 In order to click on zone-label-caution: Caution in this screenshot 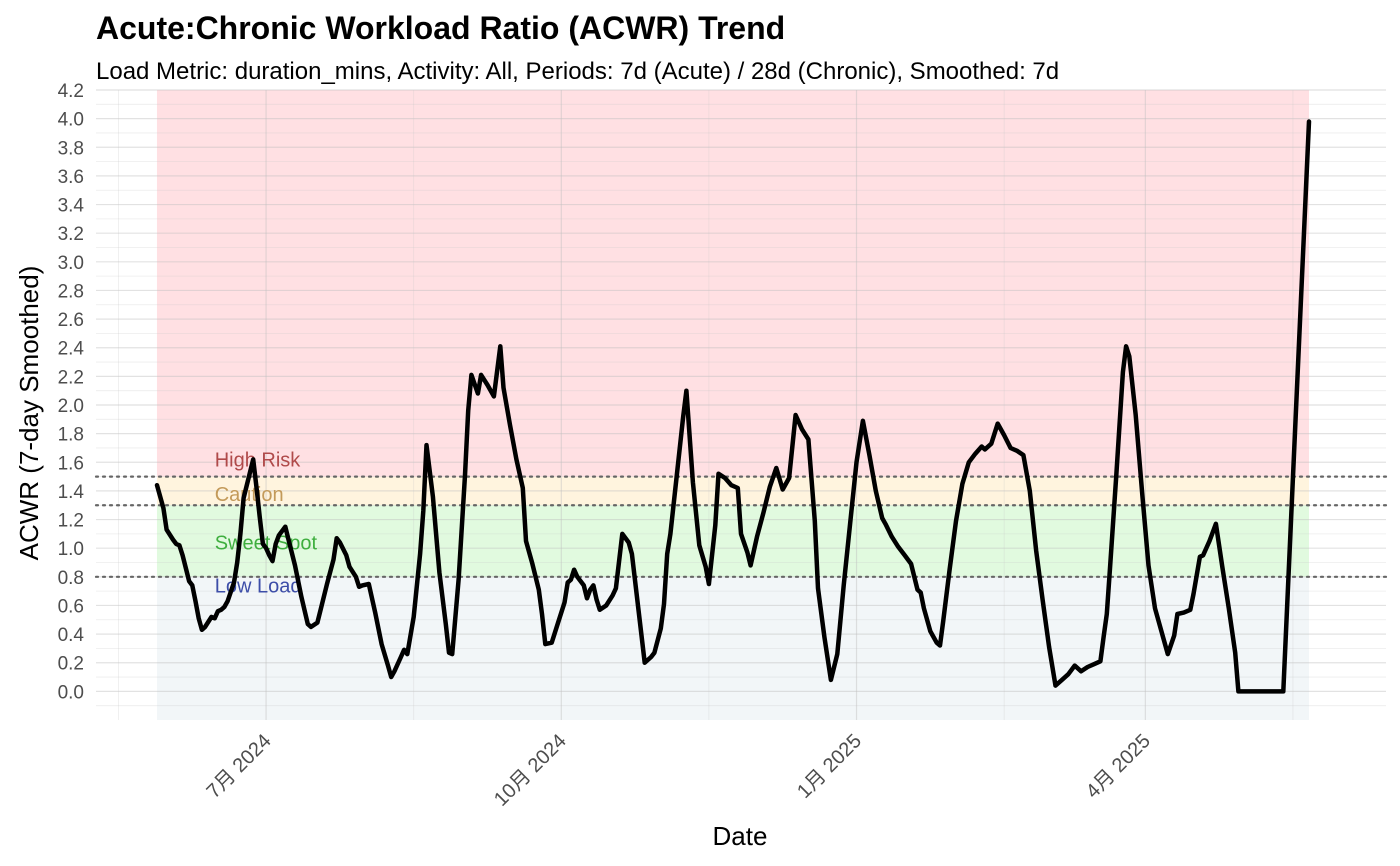, I will do `click(249, 495)`.